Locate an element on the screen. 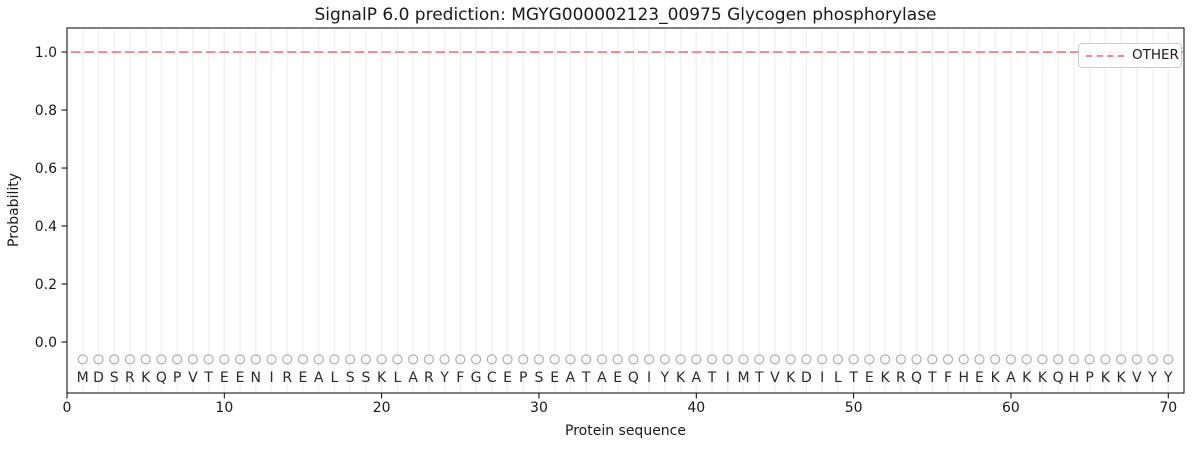  y-tick-label: 0.4 is located at coordinates (46, 227).